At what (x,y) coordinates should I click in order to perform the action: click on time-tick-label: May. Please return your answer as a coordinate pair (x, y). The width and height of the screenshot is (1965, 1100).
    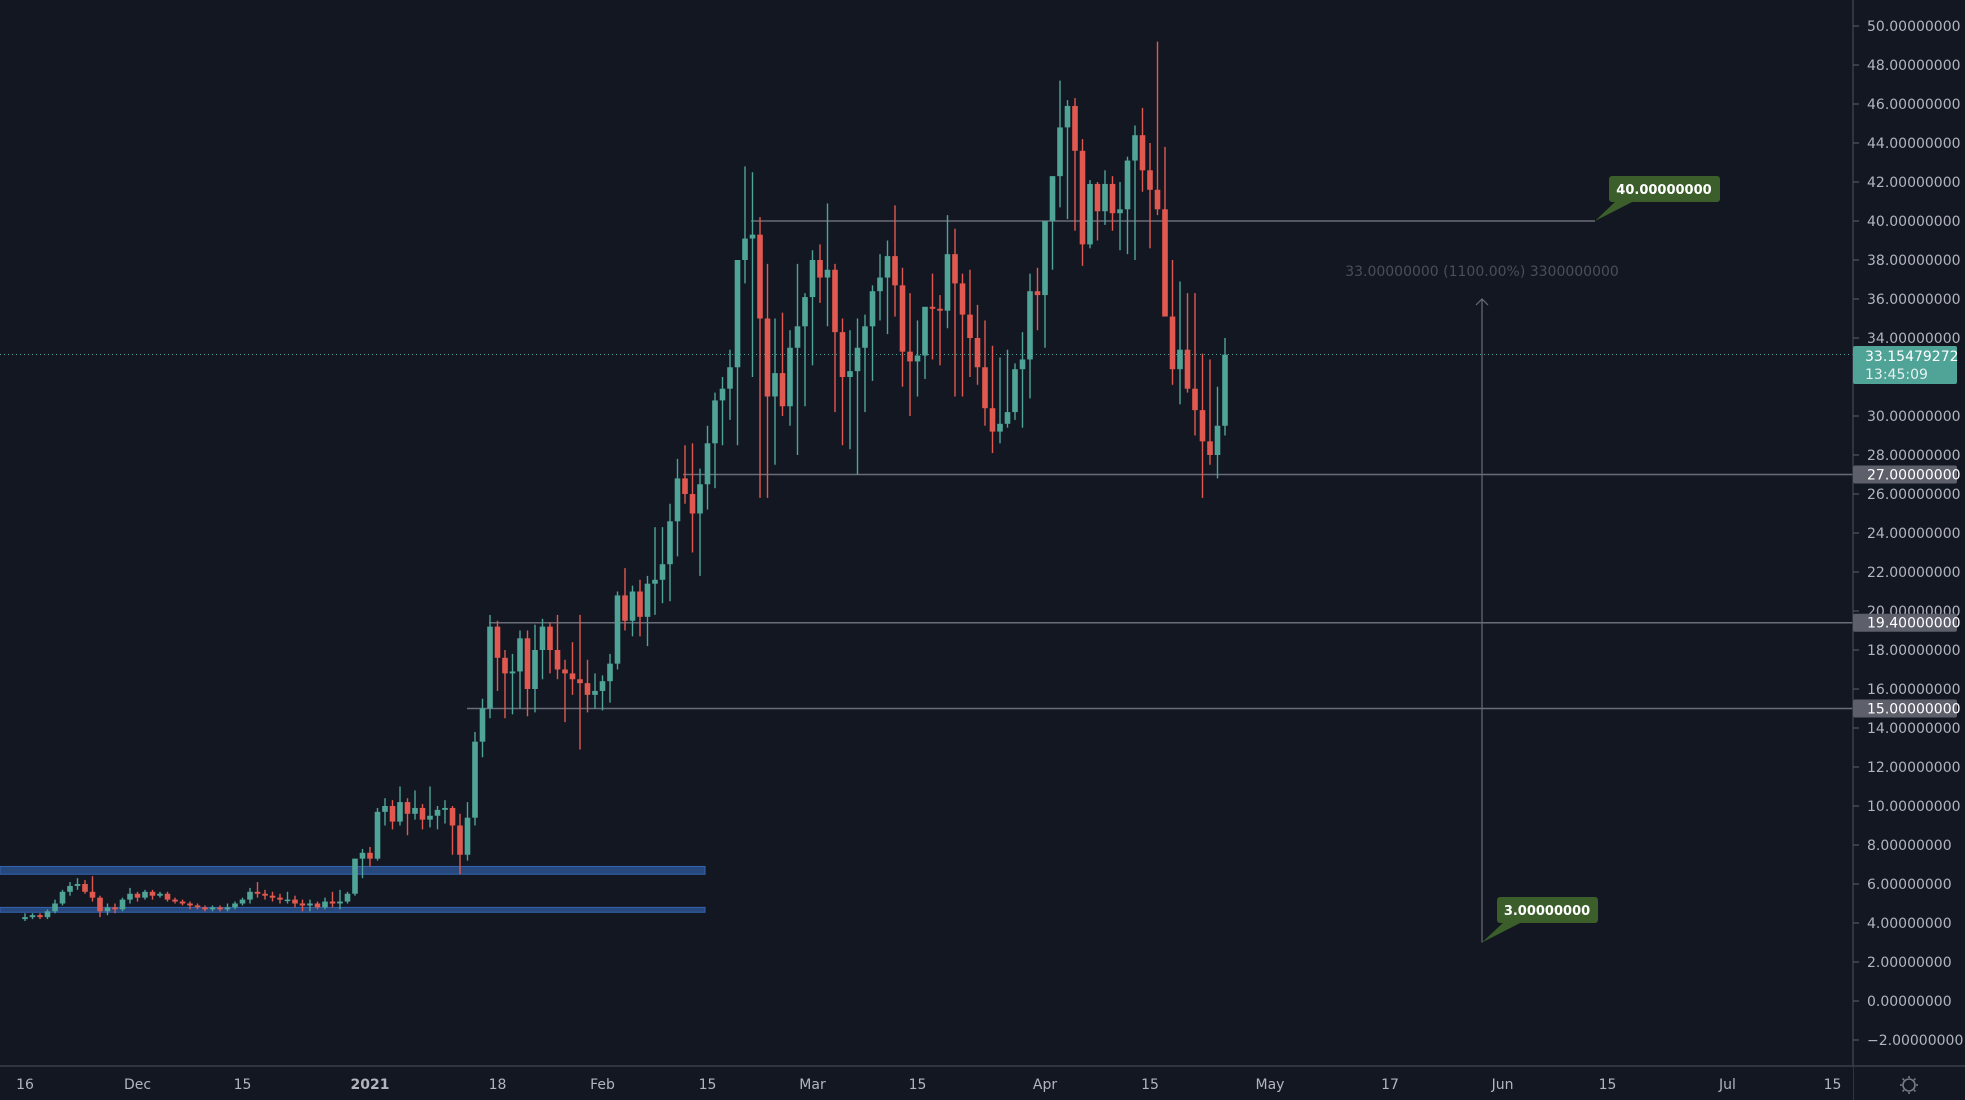
    Looking at the image, I should click on (1270, 1085).